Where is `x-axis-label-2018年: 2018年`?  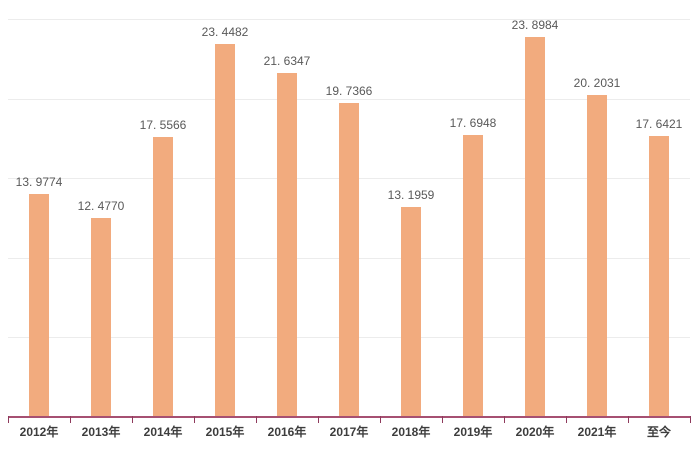
x-axis-label-2018年: 2018年 is located at coordinates (411, 432).